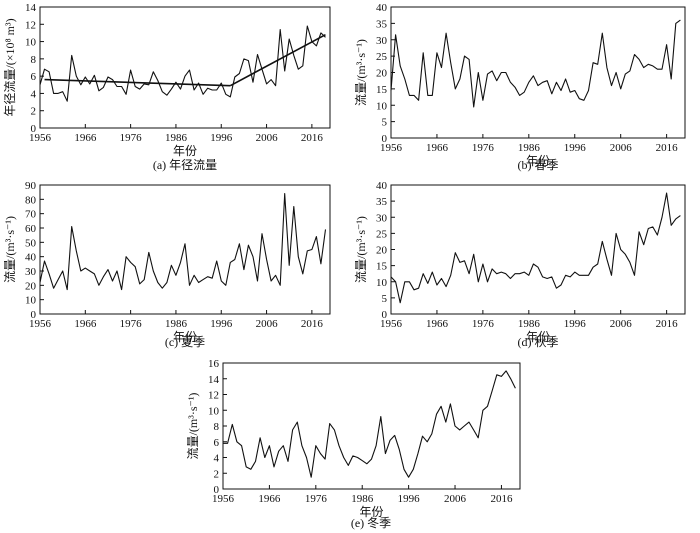 This screenshot has height=533, width=700. I want to click on y-tick-label-c-1: 10, so click(31, 301).